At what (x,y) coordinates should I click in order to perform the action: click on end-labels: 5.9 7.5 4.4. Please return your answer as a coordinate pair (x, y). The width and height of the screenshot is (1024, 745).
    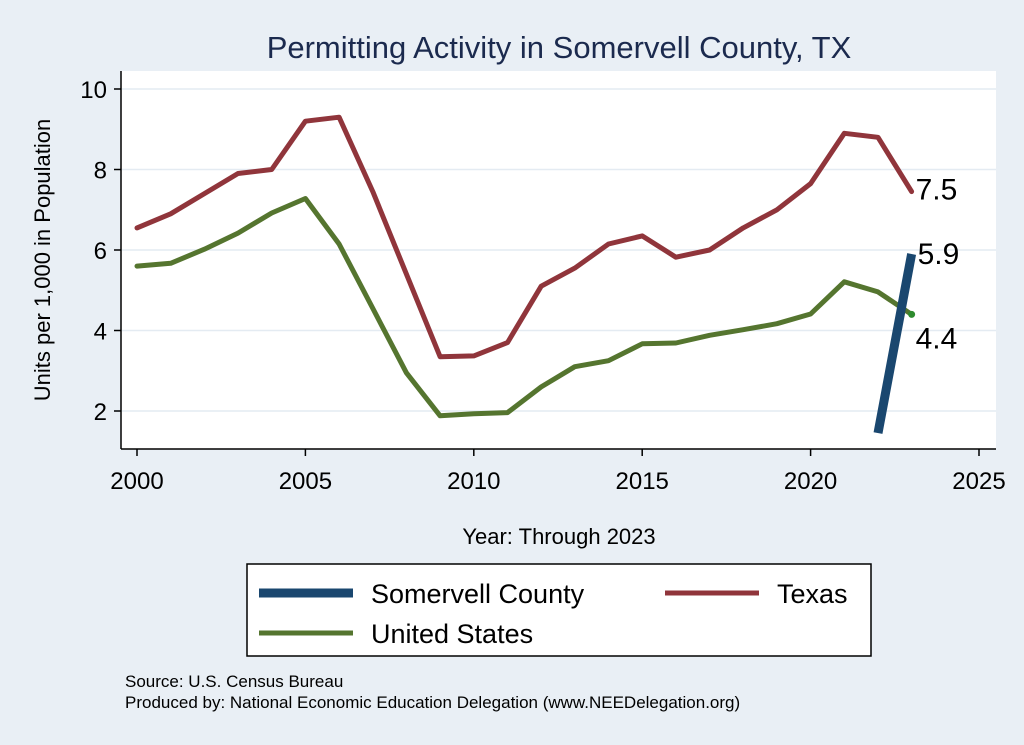
    Looking at the image, I should click on (938, 265).